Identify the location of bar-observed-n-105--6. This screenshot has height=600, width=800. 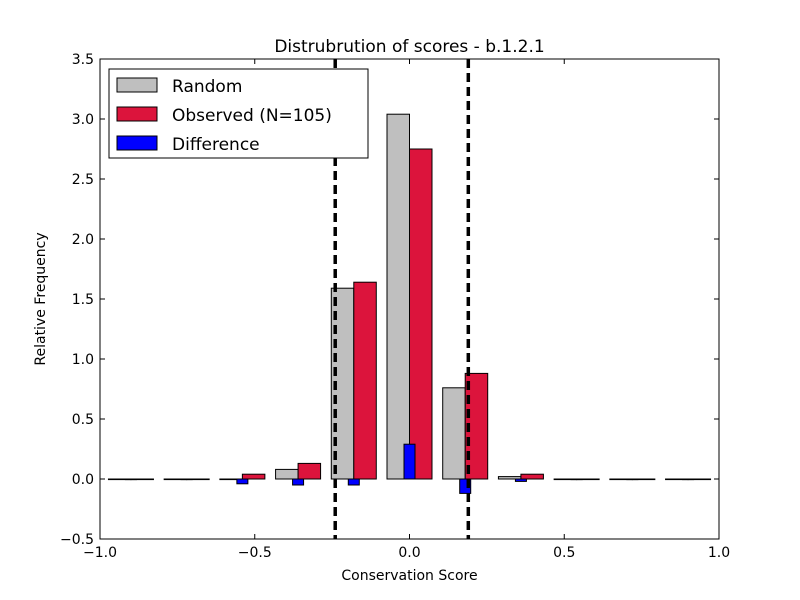
(476, 426).